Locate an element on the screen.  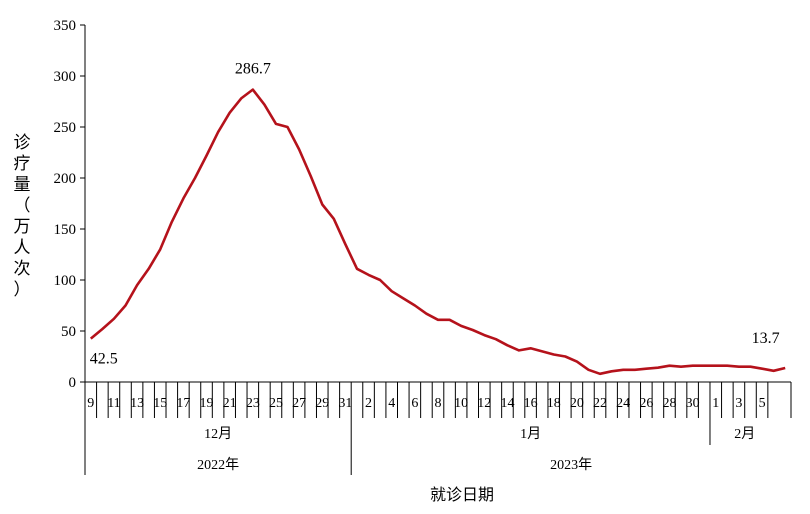
x-tick-label: 30 is located at coordinates (693, 403).